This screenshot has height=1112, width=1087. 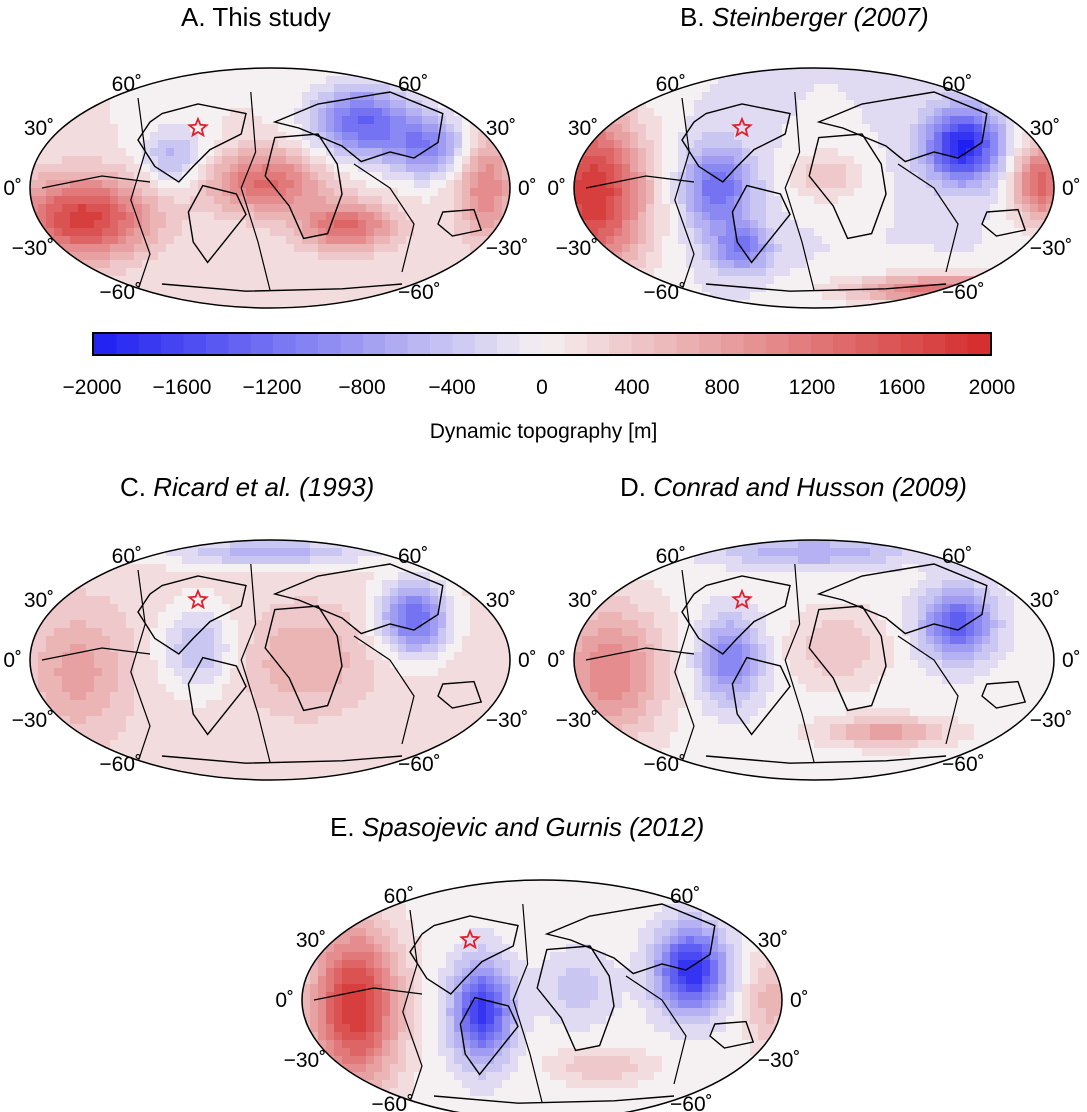 I want to click on panel-title-e: E. Spasojevic and Gurnis (2012), so click(x=517, y=827).